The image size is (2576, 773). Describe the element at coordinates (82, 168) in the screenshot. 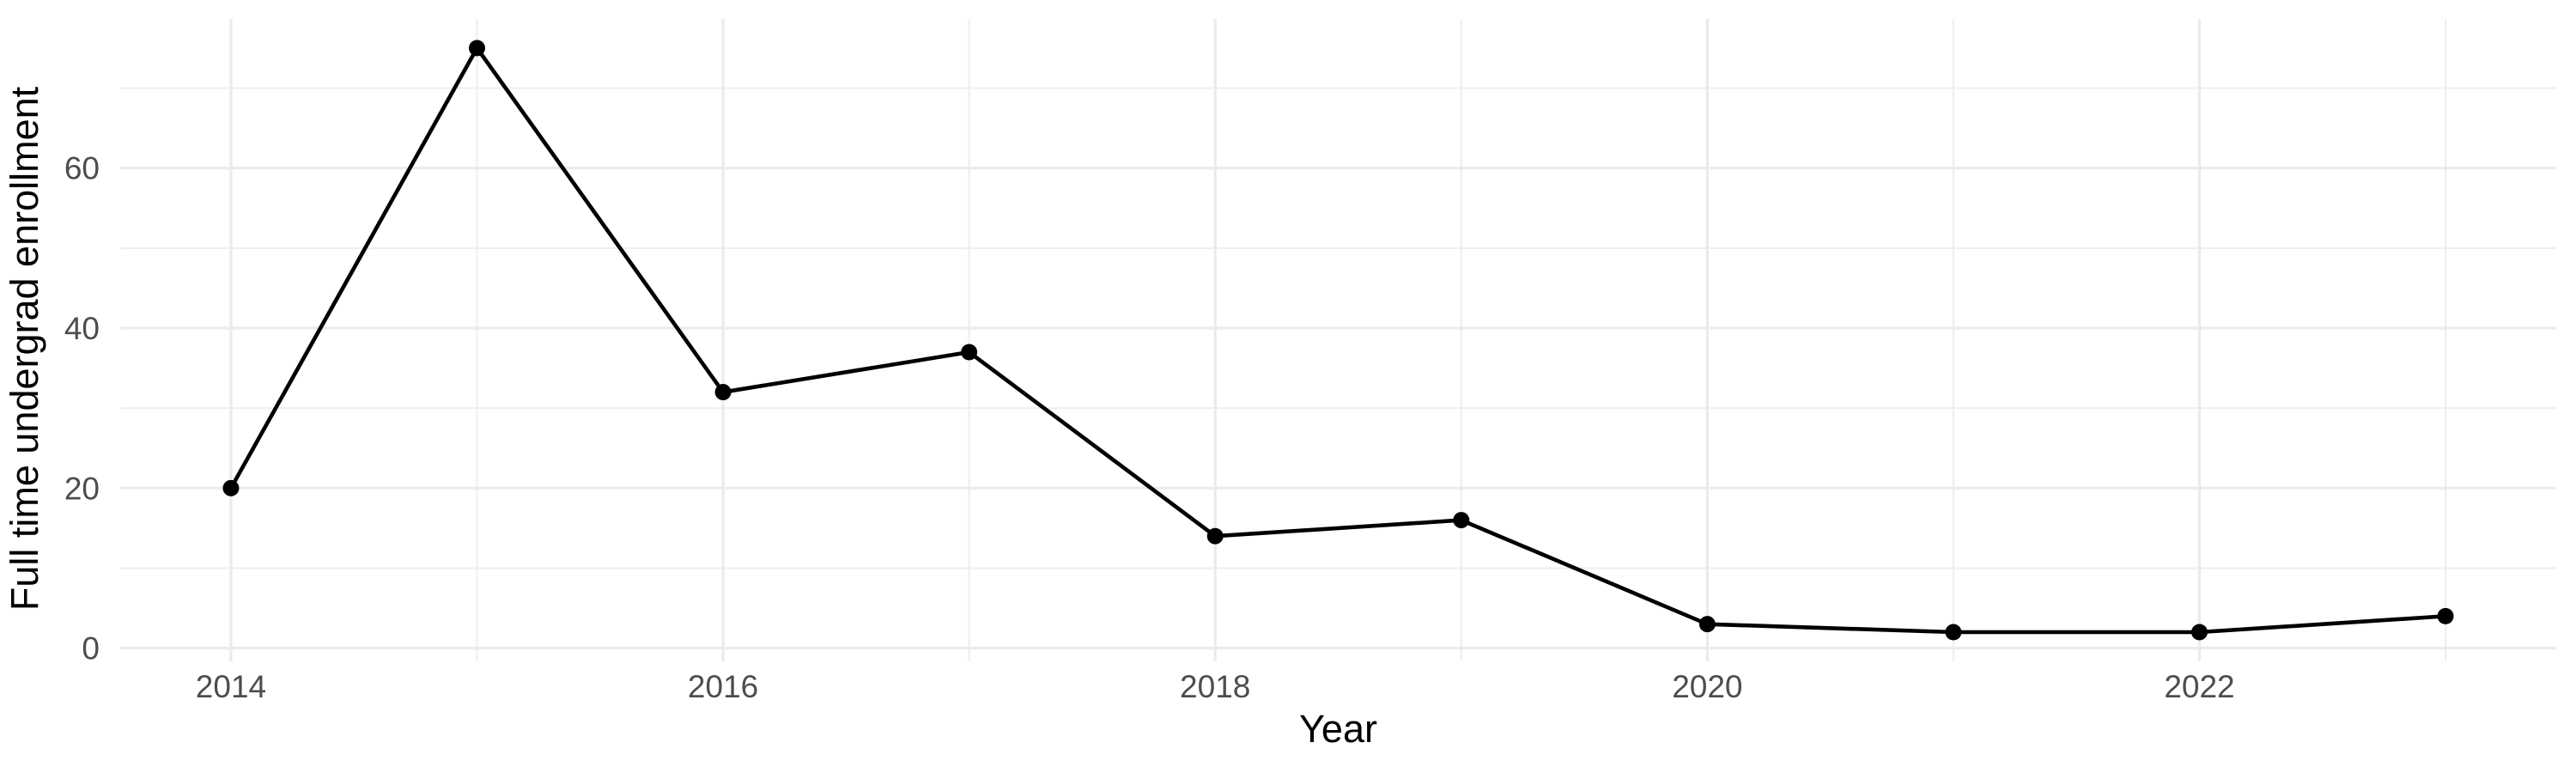

I see `y-tick-label: 60` at that location.